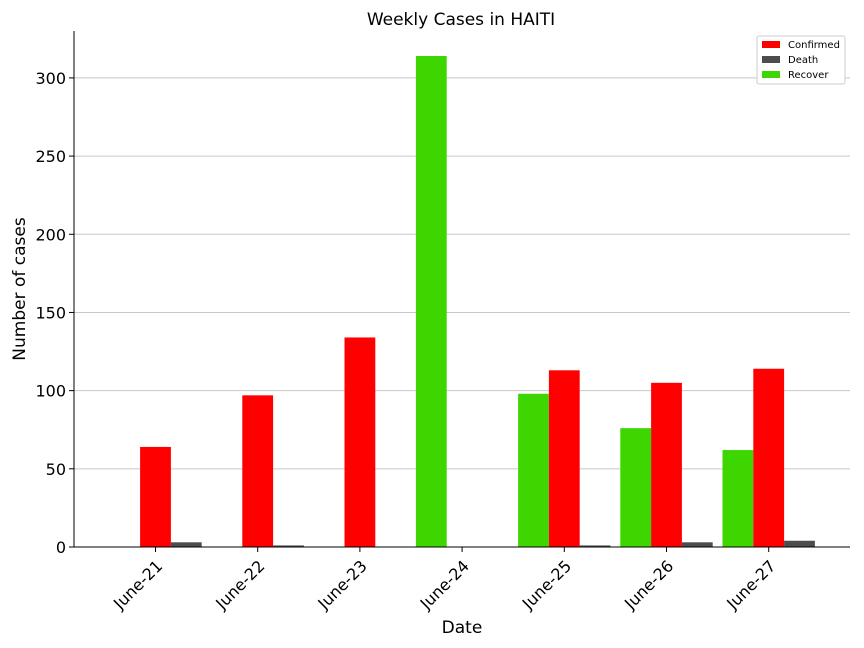 The width and height of the screenshot is (864, 648). Describe the element at coordinates (648, 584) in the screenshot. I see `x-tick-label: June-26` at that location.